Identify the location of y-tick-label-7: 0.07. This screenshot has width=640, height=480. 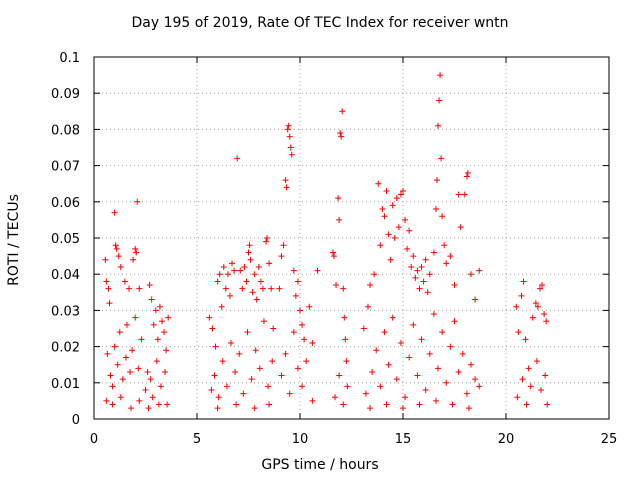
(65, 167).